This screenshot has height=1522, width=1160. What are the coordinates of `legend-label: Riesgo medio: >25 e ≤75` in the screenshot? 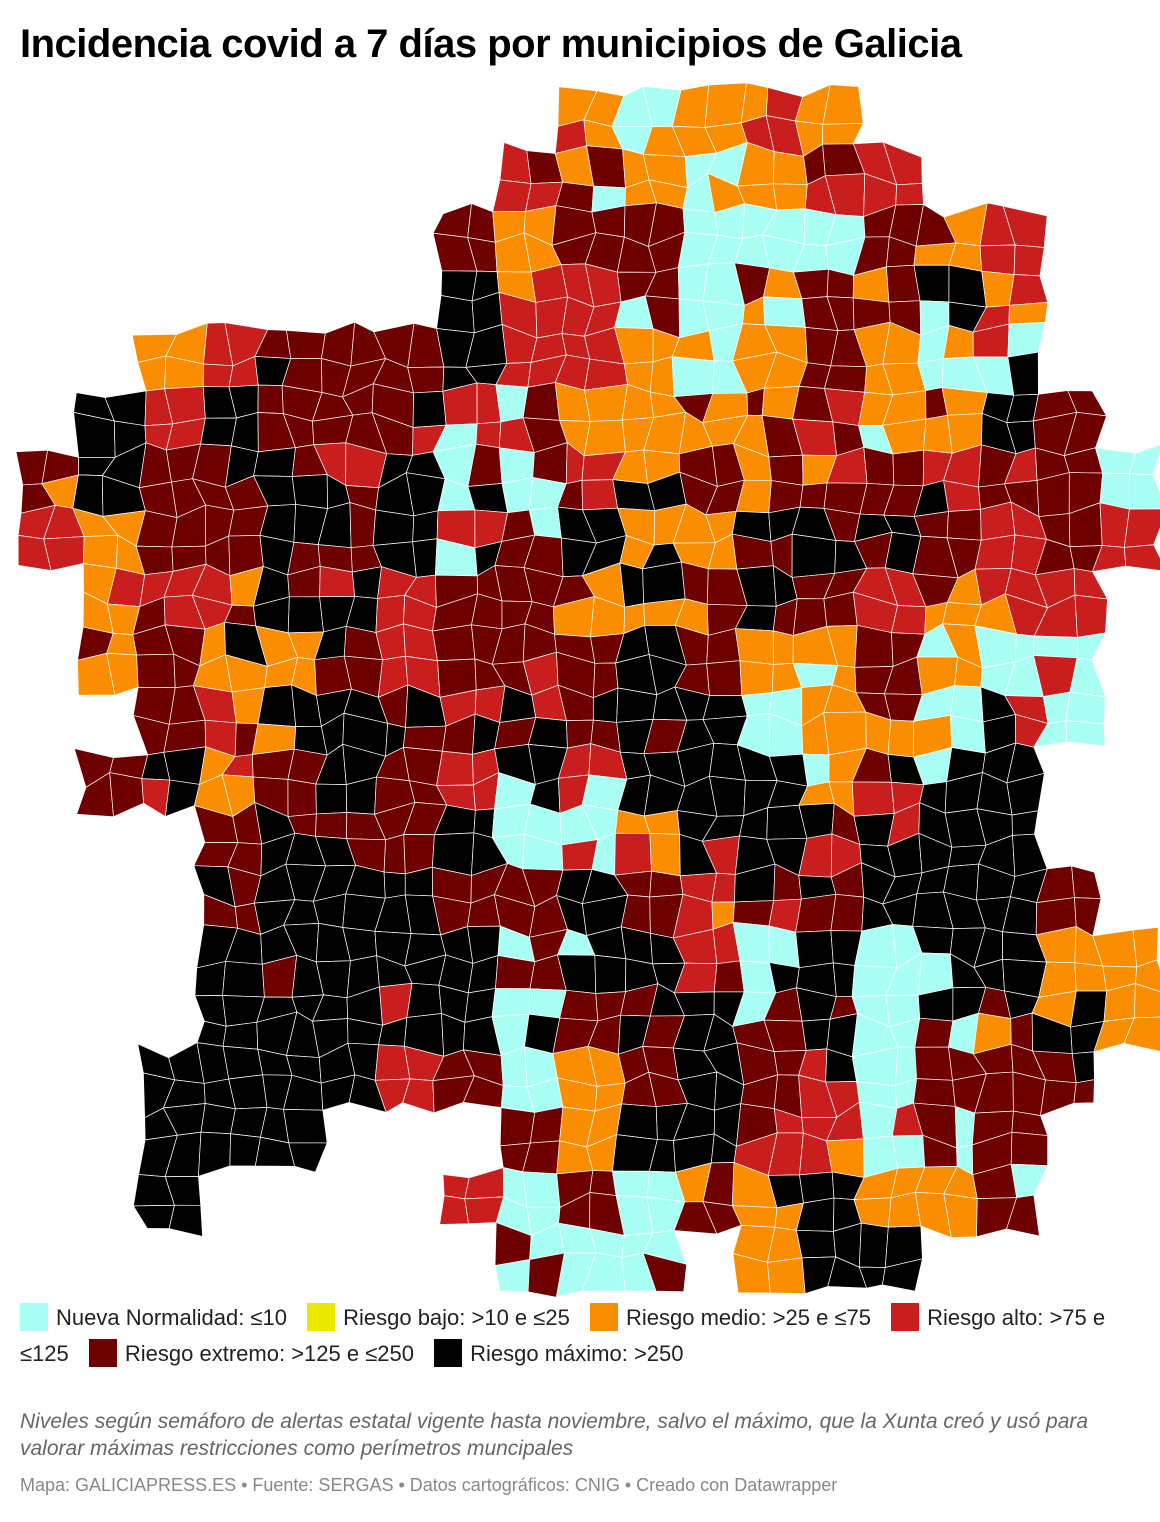 It's located at (748, 1317).